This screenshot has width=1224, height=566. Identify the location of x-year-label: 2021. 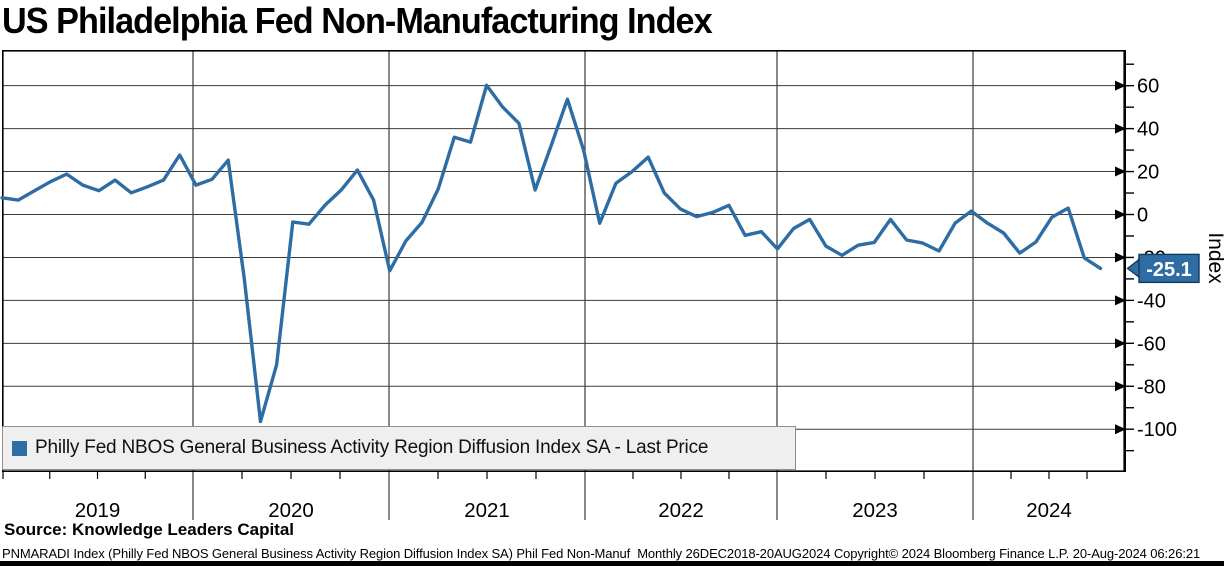
(487, 510).